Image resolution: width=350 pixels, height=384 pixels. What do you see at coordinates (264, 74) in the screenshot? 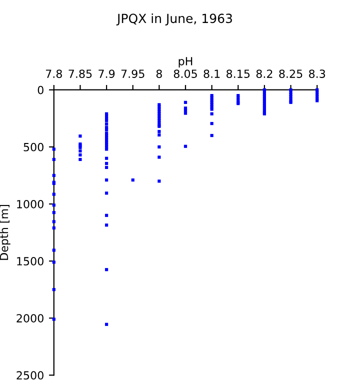
I see `x-tick-label: 8.2` at bounding box center [264, 74].